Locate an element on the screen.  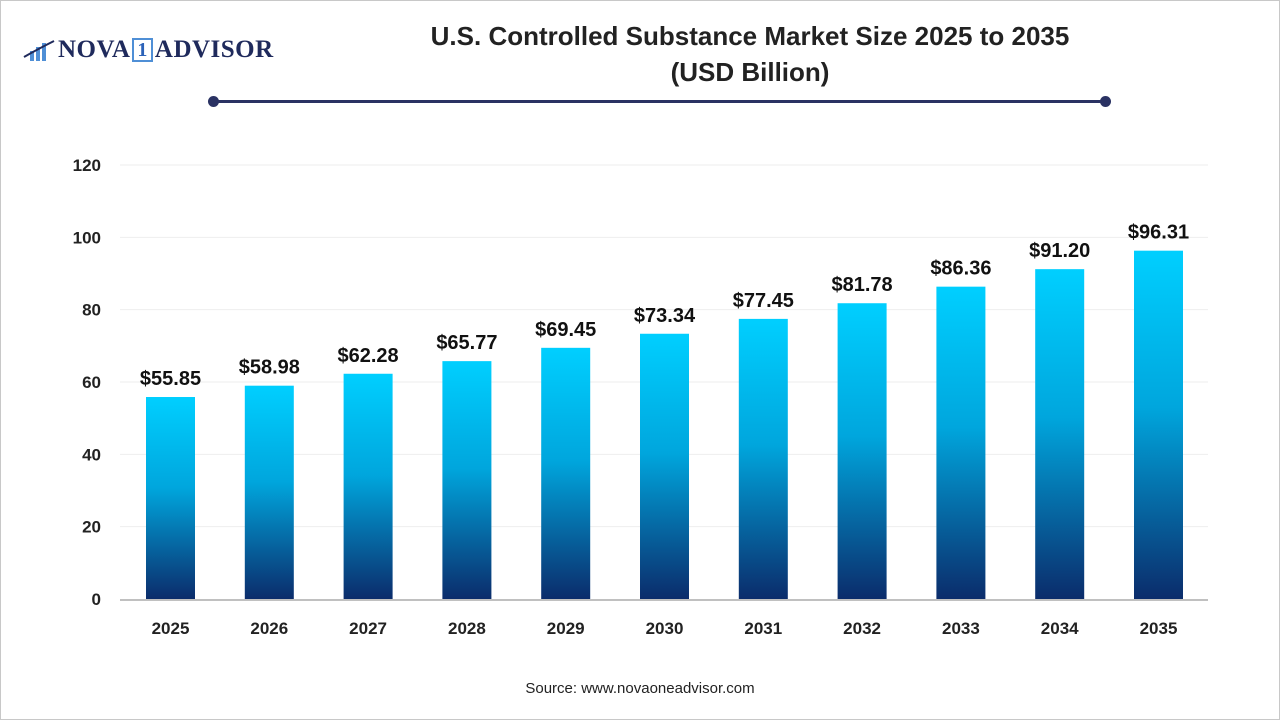
logo: NOVA 1 ADVISOR is located at coordinates (148, 50).